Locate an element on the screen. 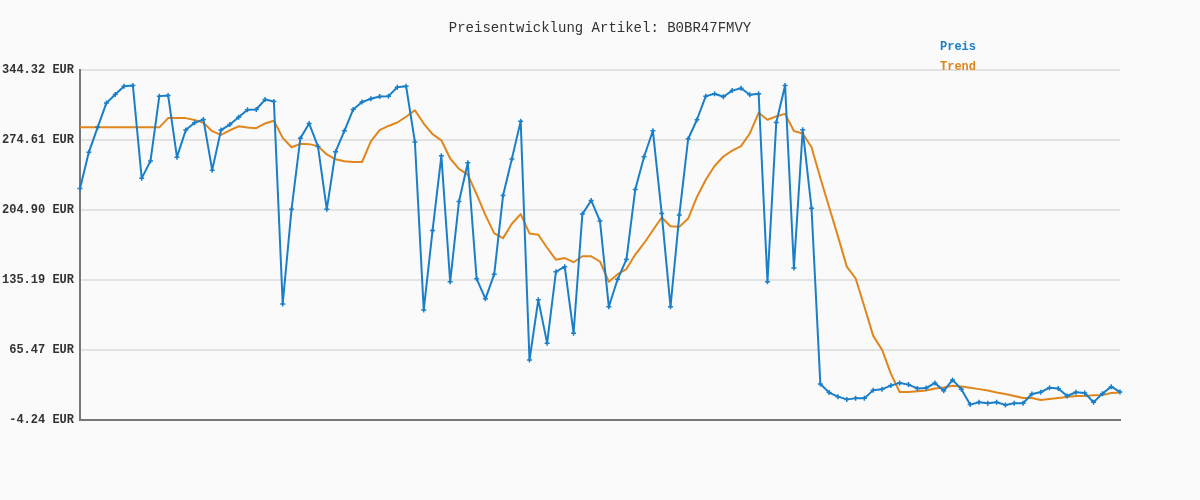 This screenshot has height=500, width=1200. y-tick-label: 135.19 EUR is located at coordinates (38, 280).